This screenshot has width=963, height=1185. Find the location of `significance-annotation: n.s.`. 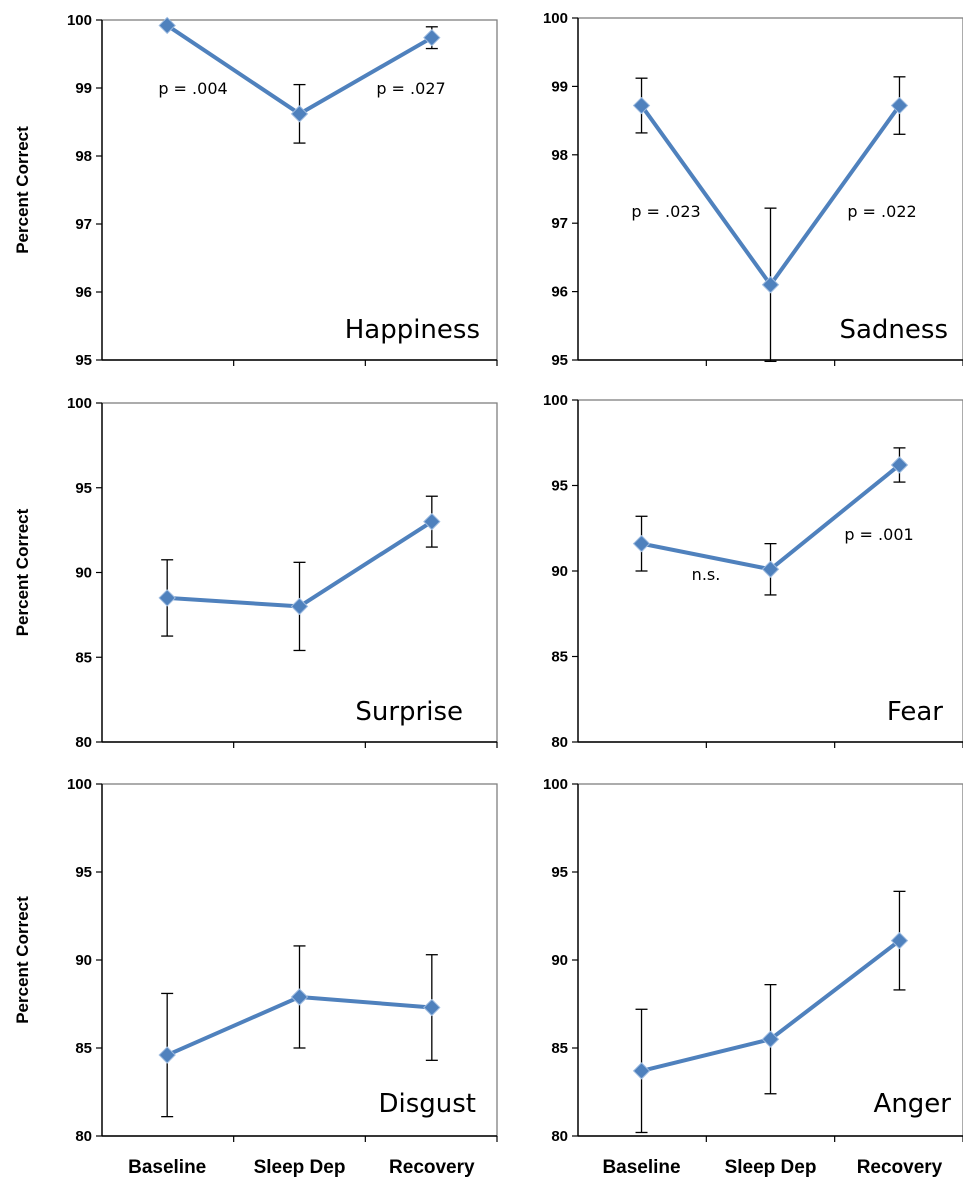

significance-annotation: n.s. is located at coordinates (706, 574).